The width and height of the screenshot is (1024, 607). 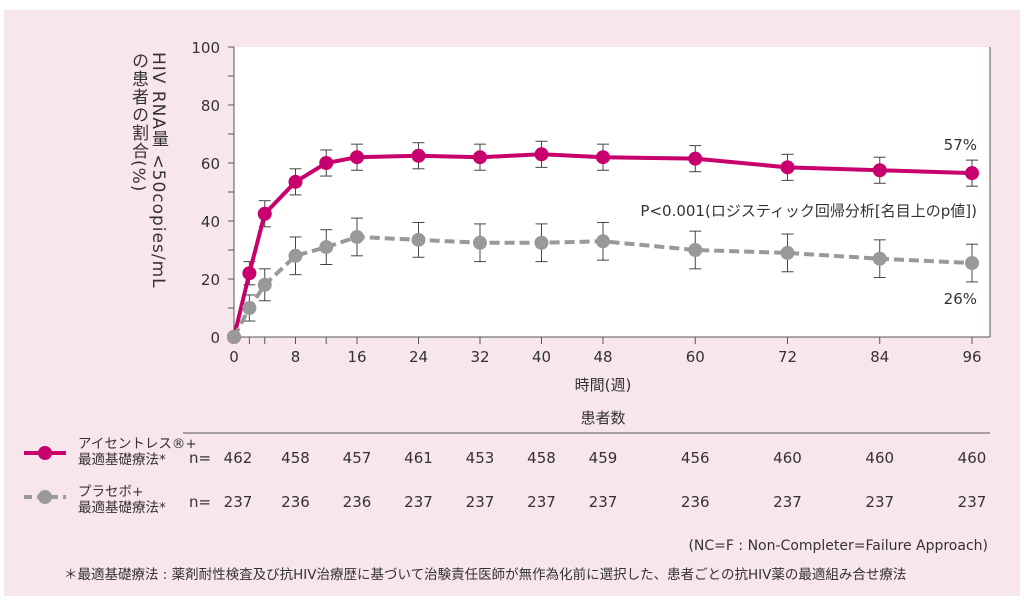 I want to click on x-tick-label: 72, so click(x=787, y=357).